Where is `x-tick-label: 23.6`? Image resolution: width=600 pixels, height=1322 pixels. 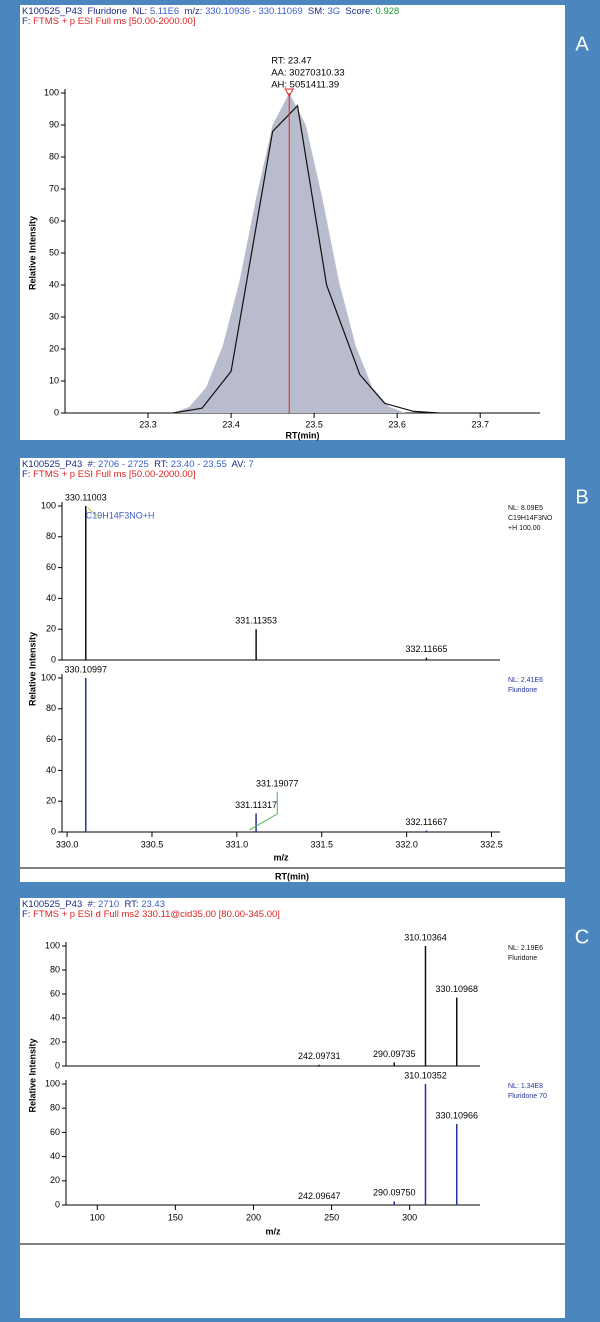 x-tick-label: 23.6 is located at coordinates (397, 424).